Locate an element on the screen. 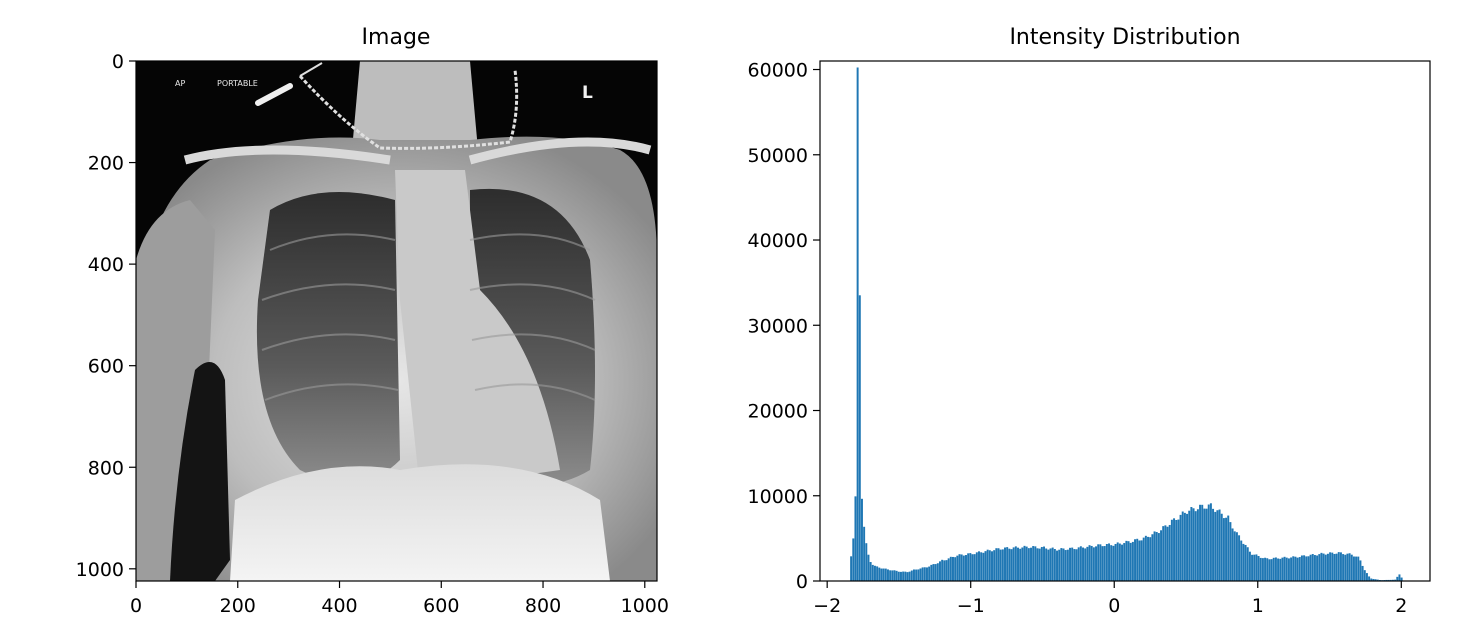  image-ytick-label: 800 is located at coordinates (106, 468).